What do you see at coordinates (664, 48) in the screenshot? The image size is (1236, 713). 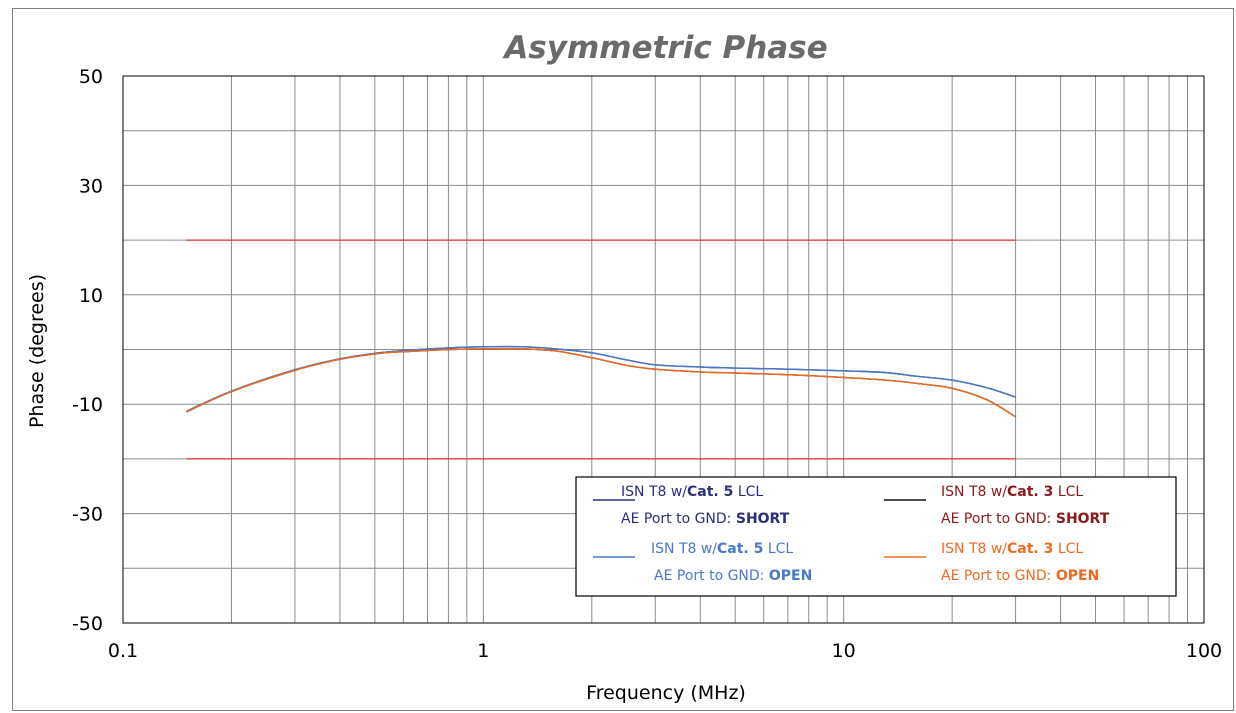 I see `chart-title: Asymmetric Phase` at bounding box center [664, 48].